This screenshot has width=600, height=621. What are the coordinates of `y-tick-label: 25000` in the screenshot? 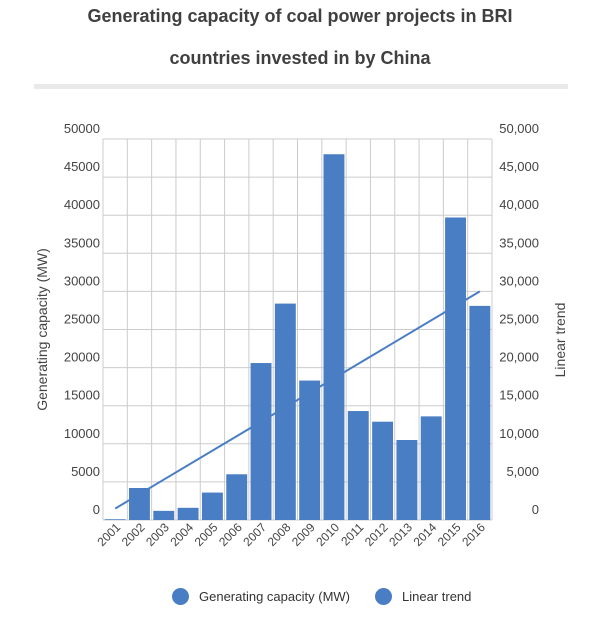 It's located at (82, 319).